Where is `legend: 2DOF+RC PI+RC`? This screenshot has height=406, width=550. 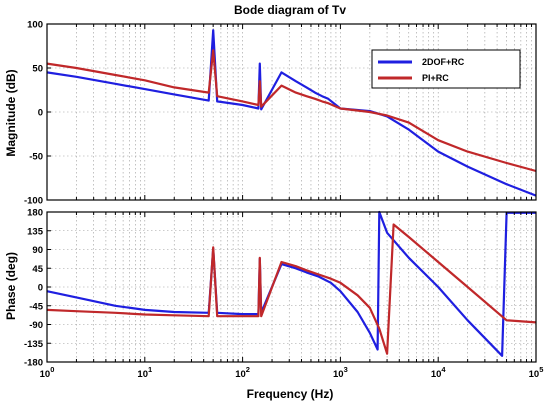
legend: 2DOF+RC PI+RC is located at coordinates (446, 69).